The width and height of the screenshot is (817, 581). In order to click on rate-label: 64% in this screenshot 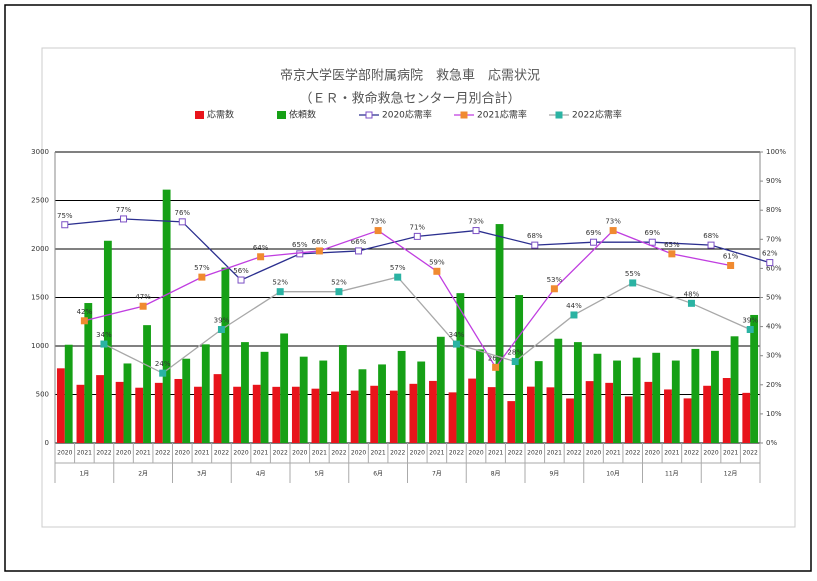, I will do `click(261, 248)`.